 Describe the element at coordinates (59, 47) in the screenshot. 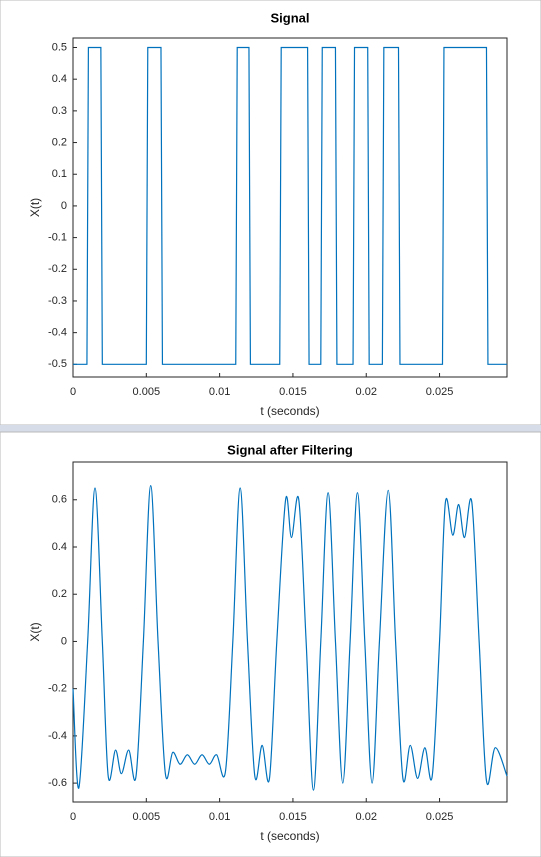

I see `y-tick-label: 0.5` at that location.